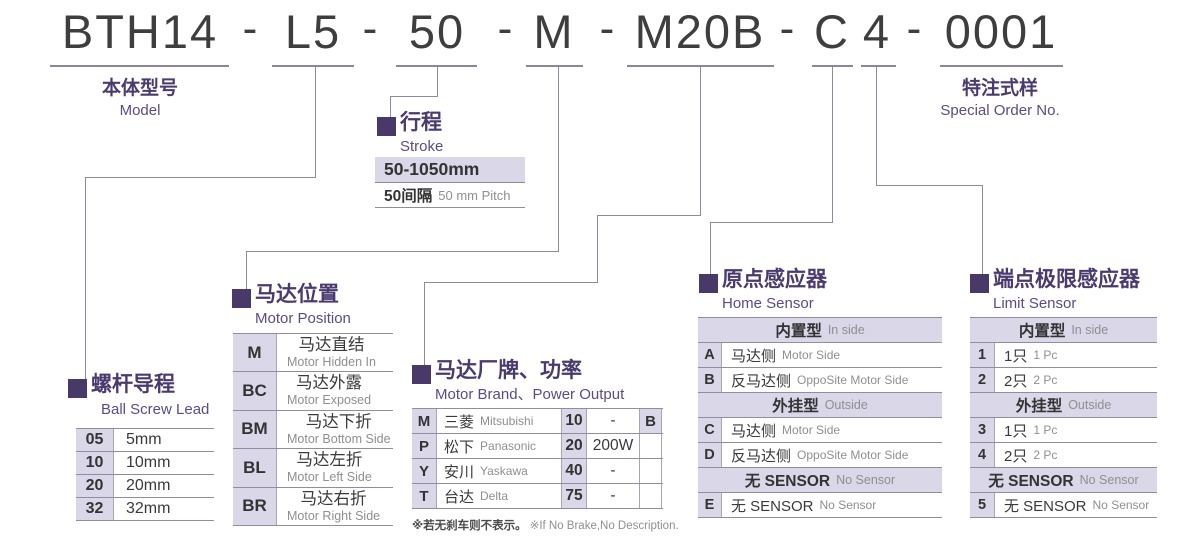 This screenshot has width=1200, height=551. Describe the element at coordinates (1016, 356) in the screenshot. I see `sensor-cn: 1只` at that location.